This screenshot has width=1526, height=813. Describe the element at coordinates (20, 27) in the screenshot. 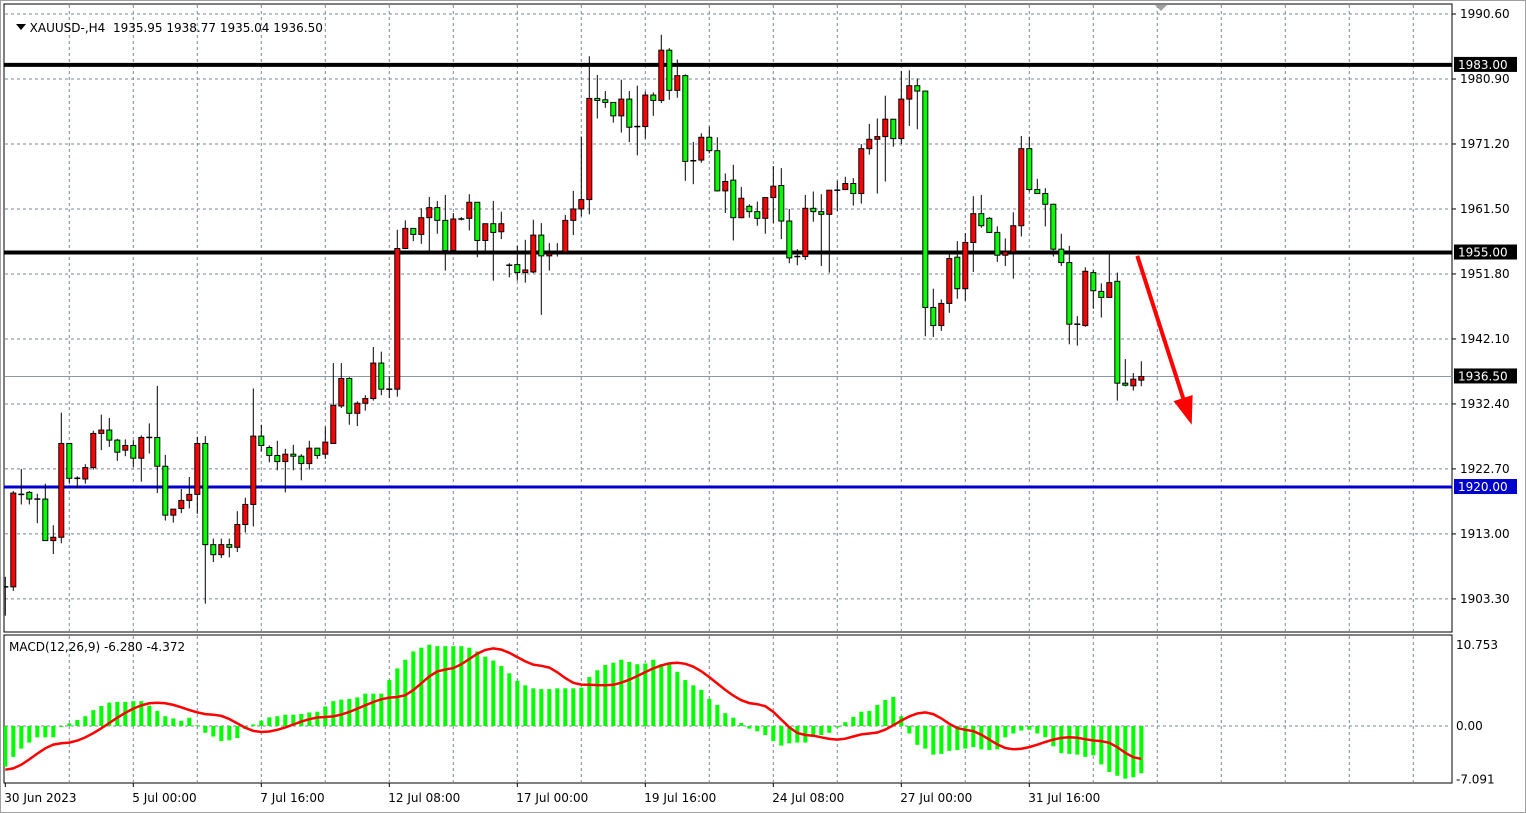

I see `symbol-menu-triangle-icon` at that location.